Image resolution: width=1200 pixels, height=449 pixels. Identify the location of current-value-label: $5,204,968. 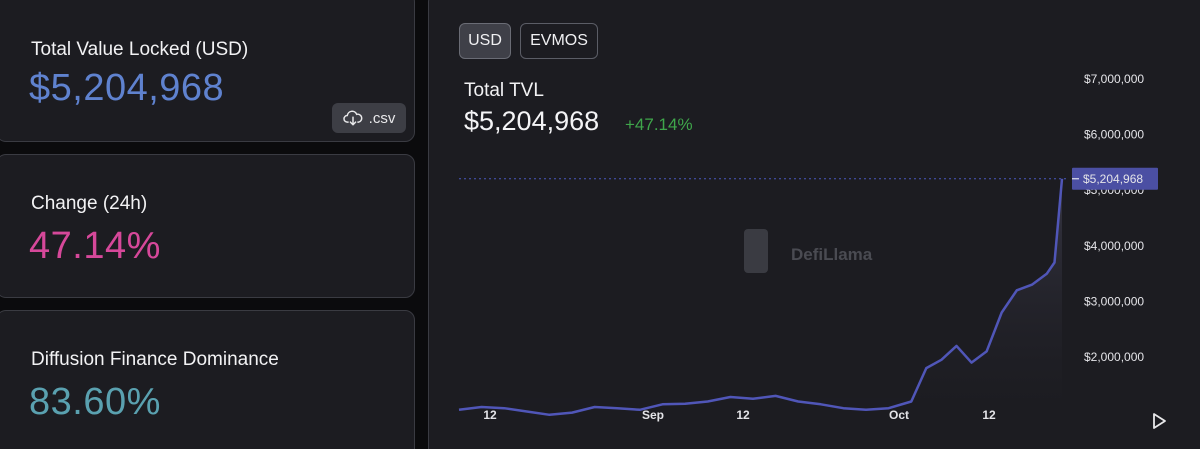
(1113, 179).